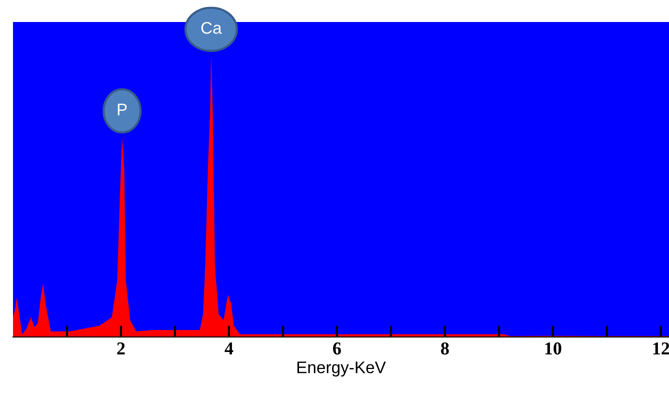 The image size is (669, 406). I want to click on x-tick-label: 8, so click(445, 348).